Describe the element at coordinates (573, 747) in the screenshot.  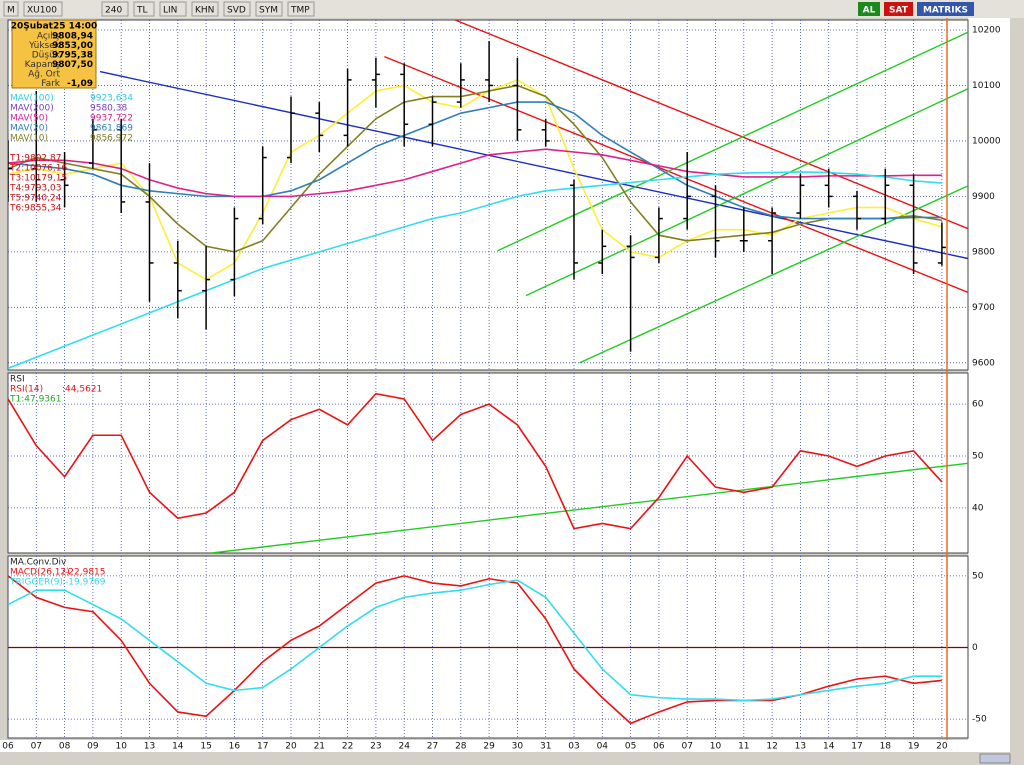
I see `x-tick-label: 03` at that location.